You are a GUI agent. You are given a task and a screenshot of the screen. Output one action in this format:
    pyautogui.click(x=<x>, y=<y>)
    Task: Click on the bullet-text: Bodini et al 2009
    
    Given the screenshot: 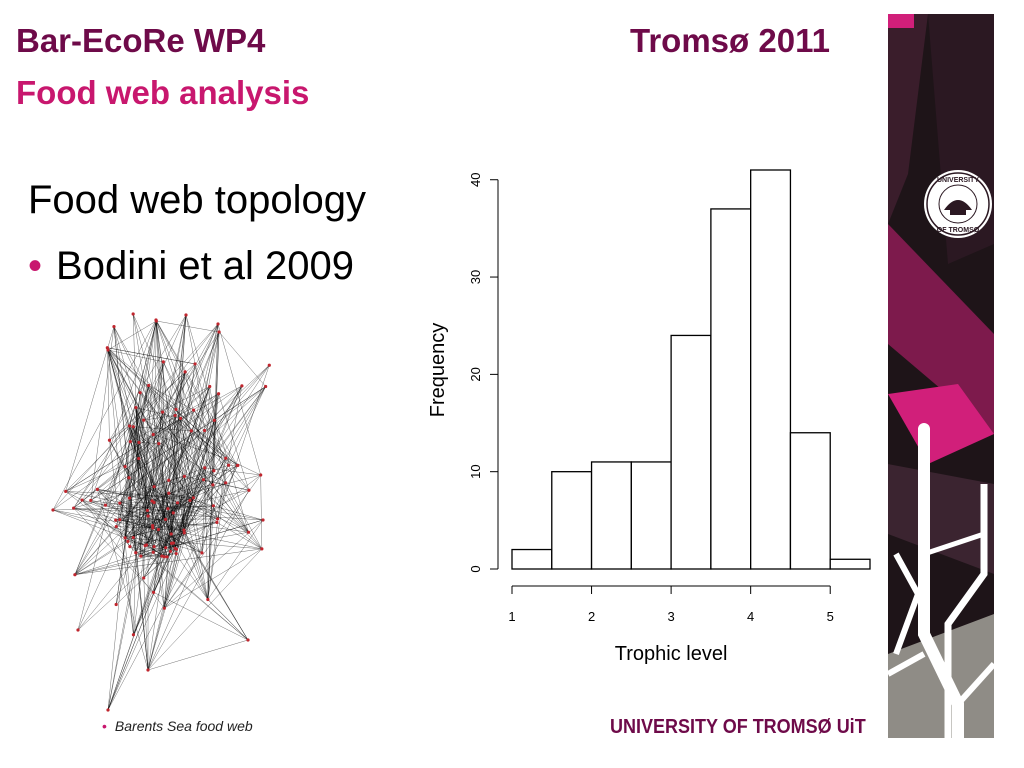 What is the action you would take?
    pyautogui.click(x=205, y=266)
    